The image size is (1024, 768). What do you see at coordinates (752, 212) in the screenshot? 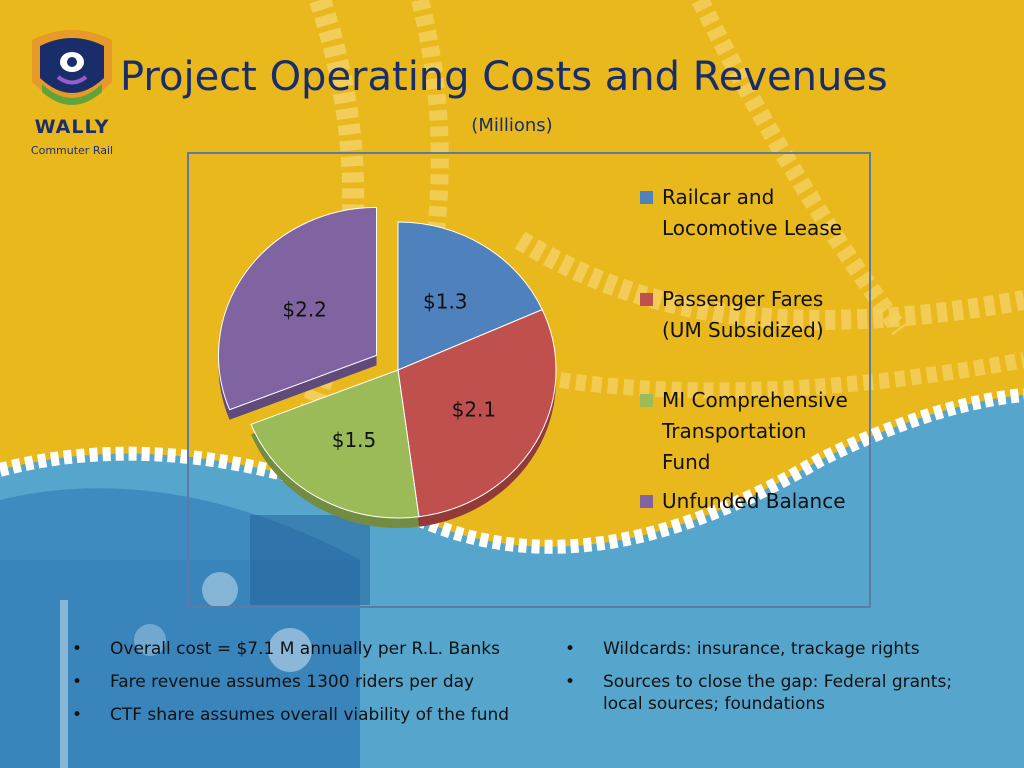
I see `legend-label: Railcar and Locomotive Lease` at bounding box center [752, 212].